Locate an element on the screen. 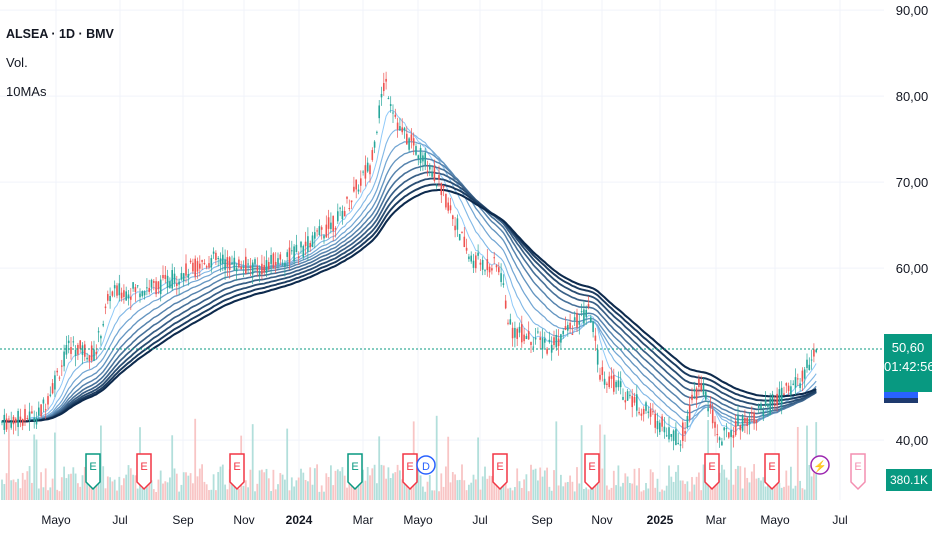 The width and height of the screenshot is (932, 550). time-tick-label: Mayo is located at coordinates (418, 520).